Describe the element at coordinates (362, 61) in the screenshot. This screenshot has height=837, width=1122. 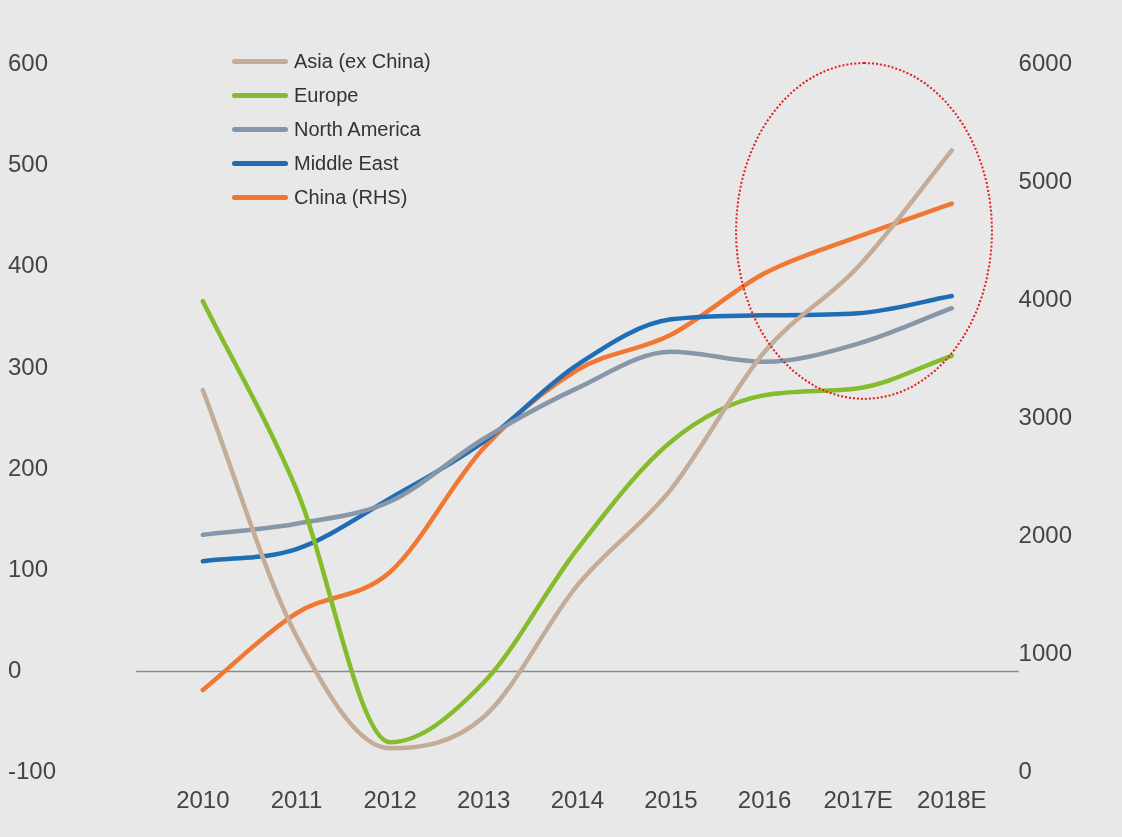
I see `legend-label: Asia (ex China)` at that location.